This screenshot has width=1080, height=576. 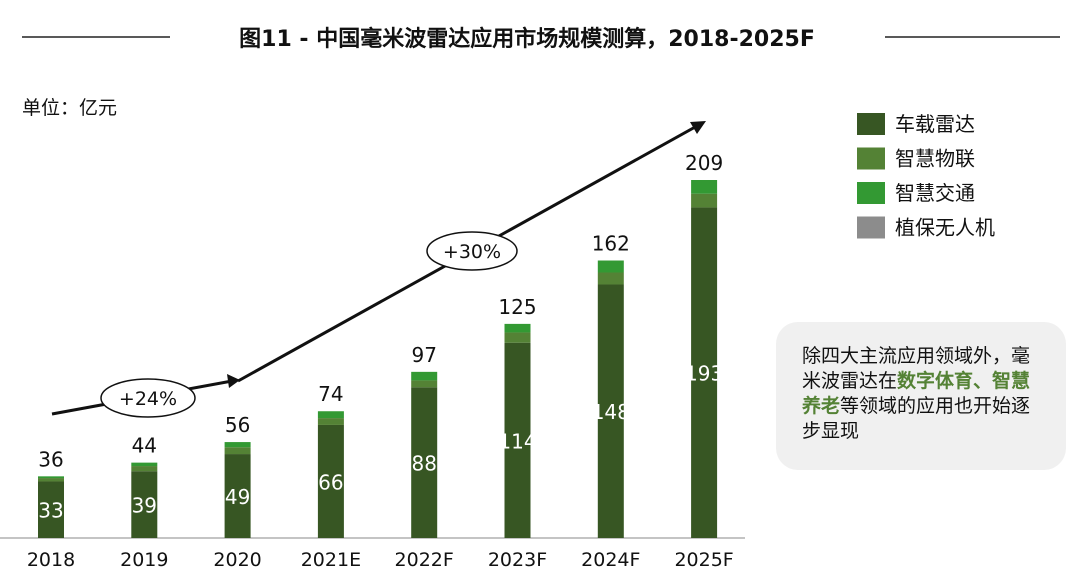 What do you see at coordinates (237, 425) in the screenshot?
I see `total-label: 56` at bounding box center [237, 425].